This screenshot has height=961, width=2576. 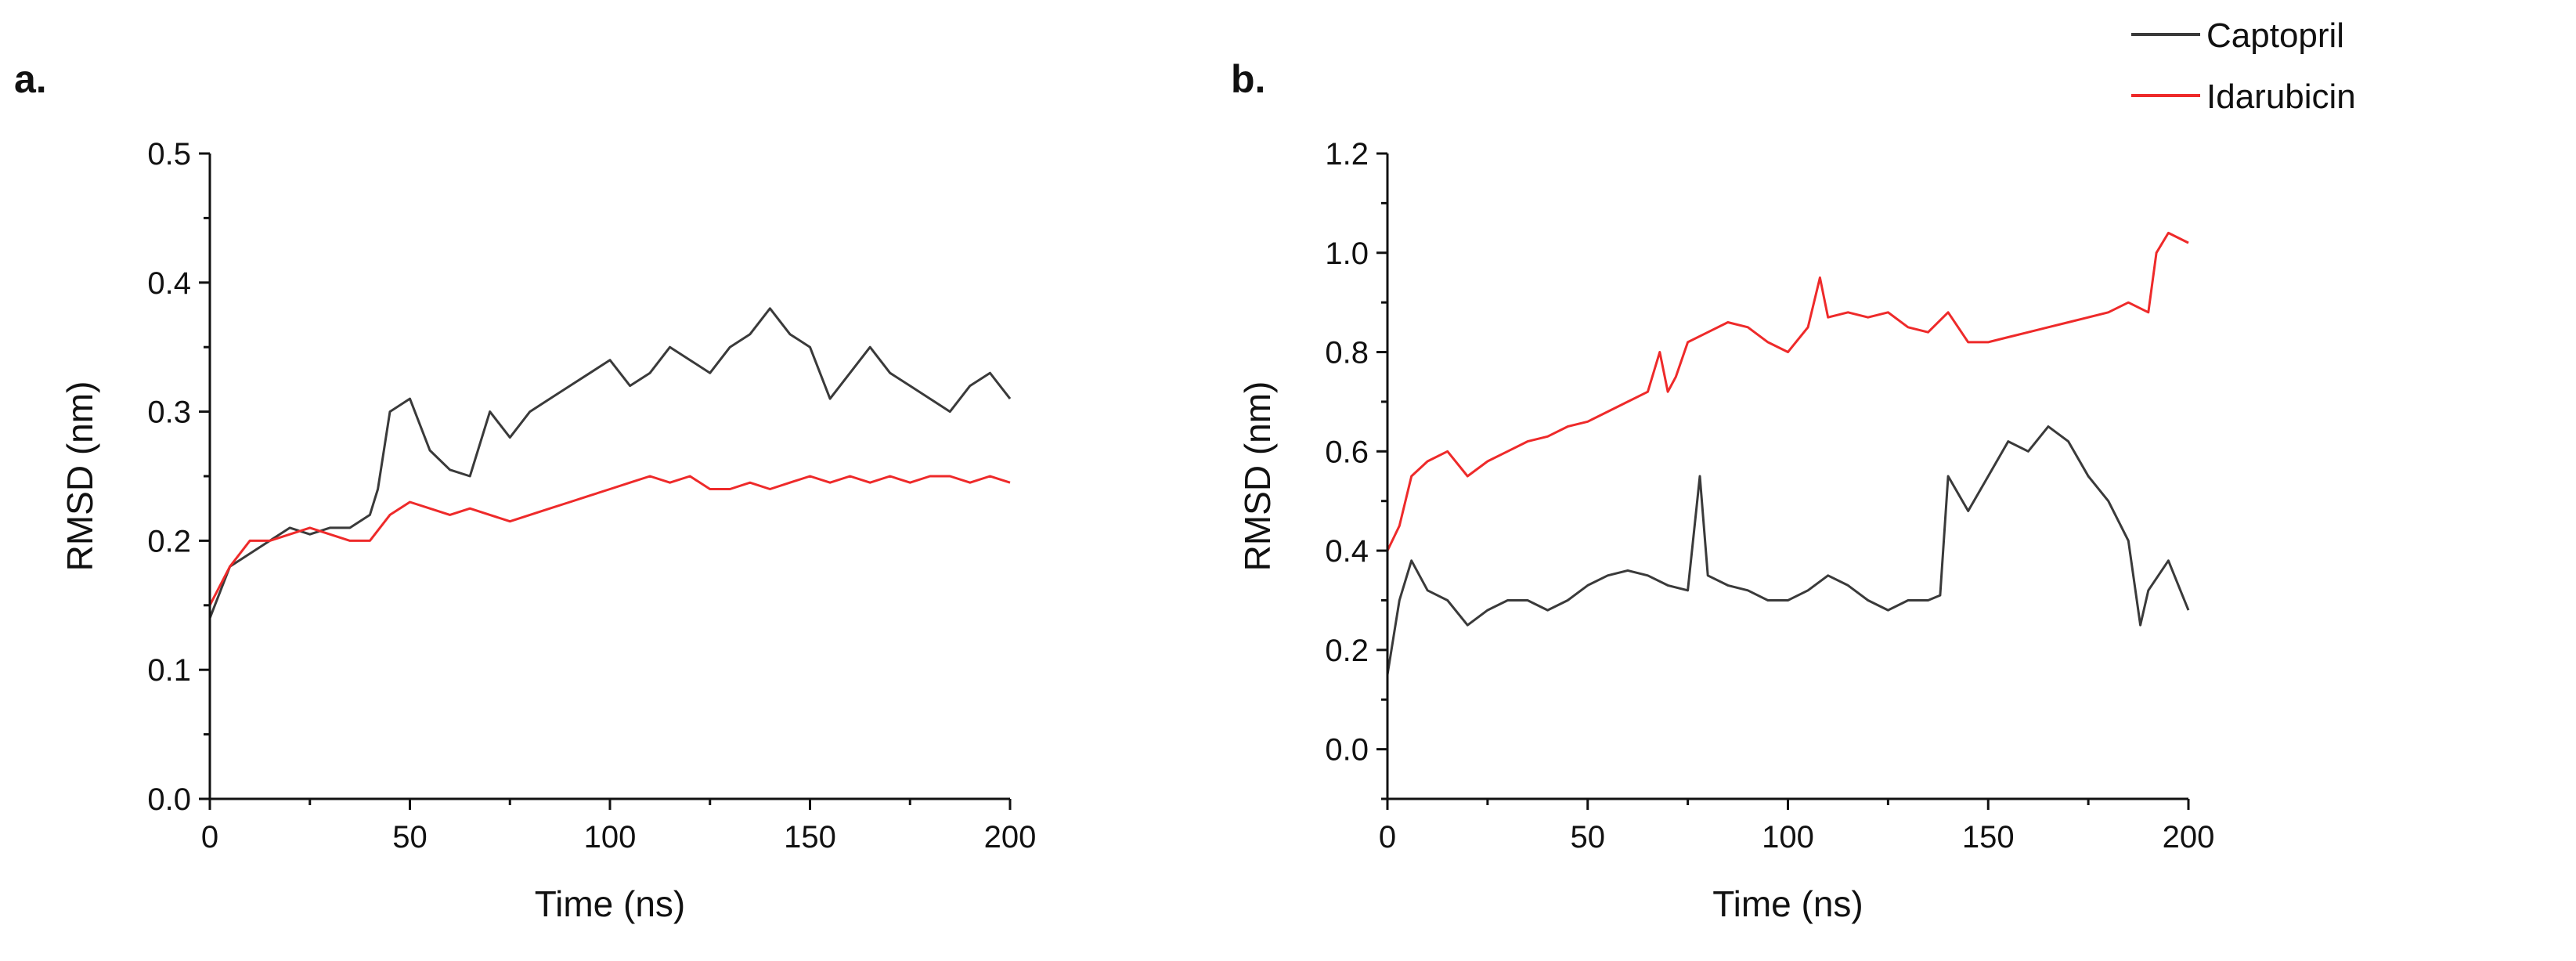 I want to click on y-tick-label-a-4: 0.4, so click(x=169, y=283).